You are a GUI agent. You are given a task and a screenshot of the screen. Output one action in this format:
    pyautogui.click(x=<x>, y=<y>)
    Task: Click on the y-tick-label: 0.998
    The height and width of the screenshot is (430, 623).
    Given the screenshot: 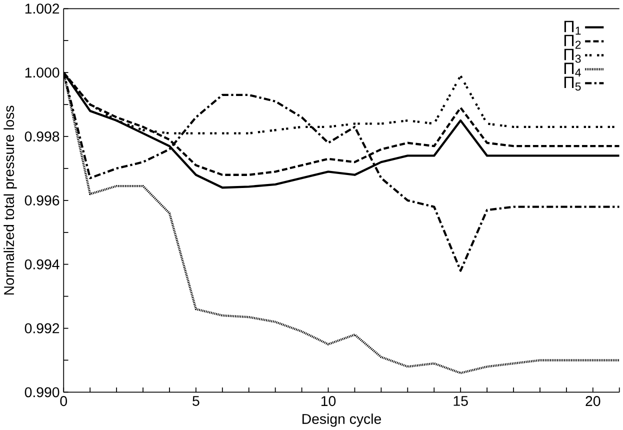 What is the action you would take?
    pyautogui.click(x=42, y=136)
    